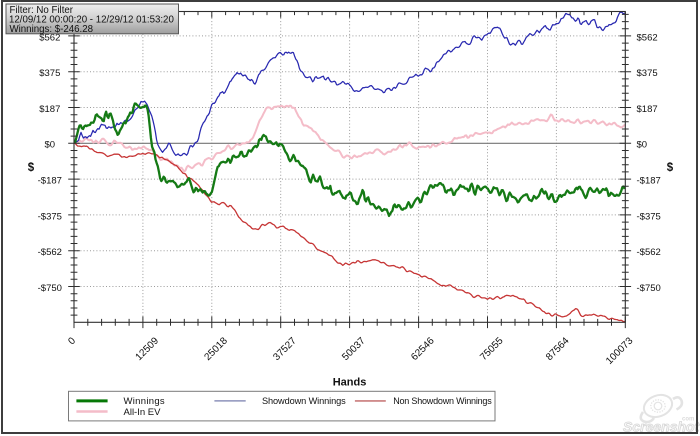  What do you see at coordinates (688, 420) in the screenshot?
I see `svg-text: com` at bounding box center [688, 420].